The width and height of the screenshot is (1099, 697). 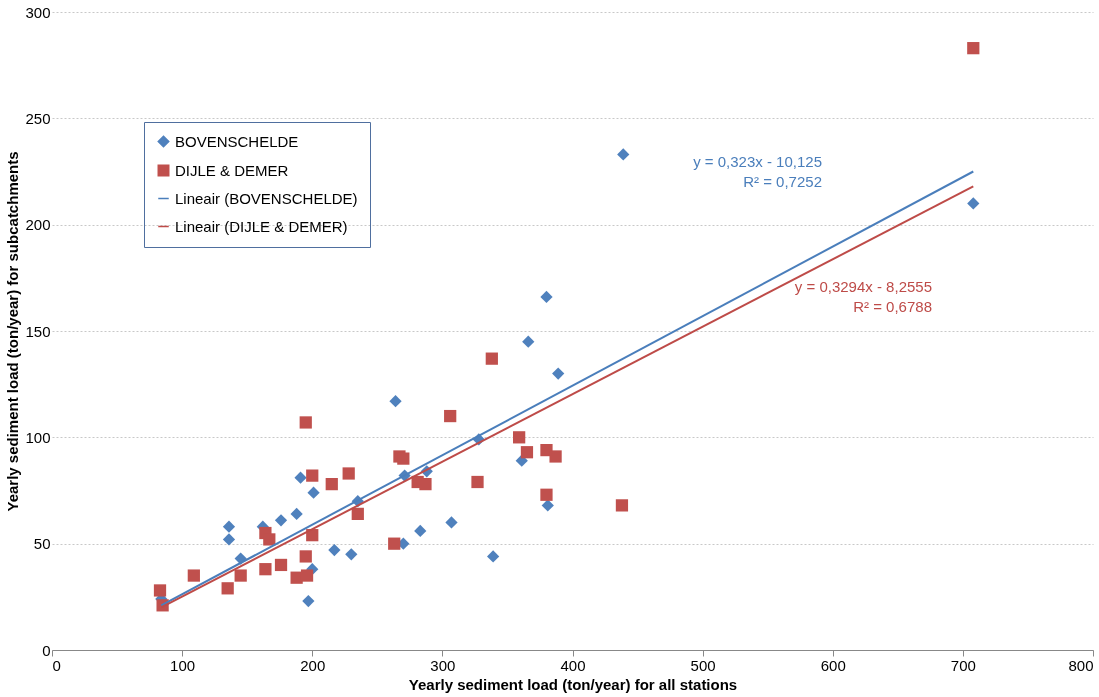 I want to click on x-tick-label: 300, so click(x=443, y=665).